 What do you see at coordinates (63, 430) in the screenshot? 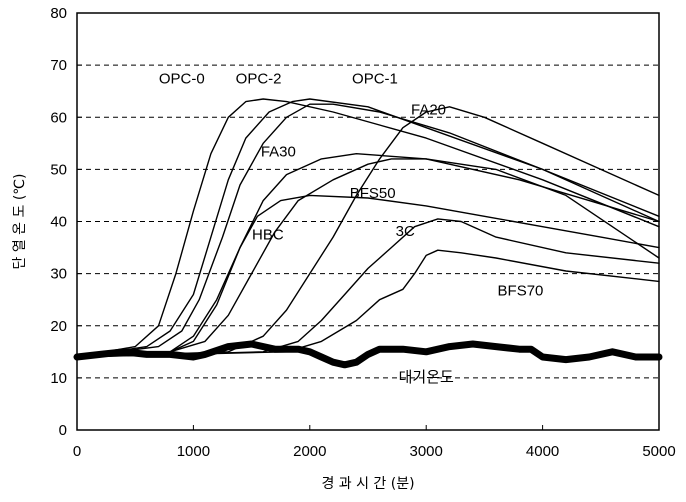
I see `y-tick-label: 0` at bounding box center [63, 430].